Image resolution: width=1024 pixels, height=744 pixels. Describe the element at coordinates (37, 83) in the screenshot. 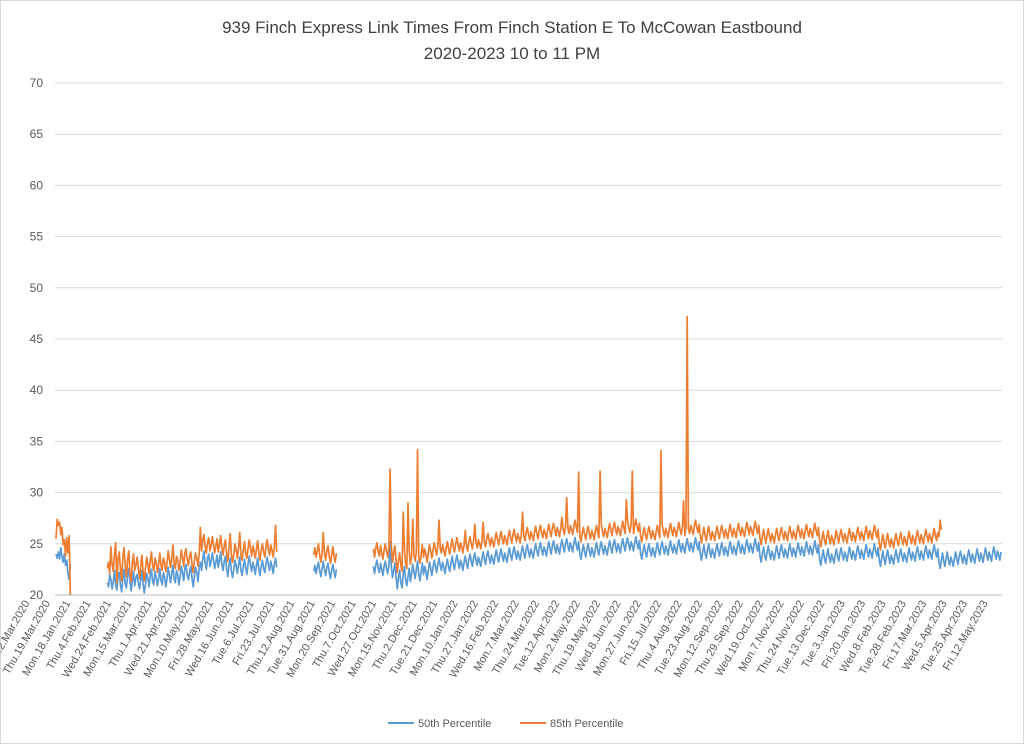

I see `y-tick-label: 70` at that location.